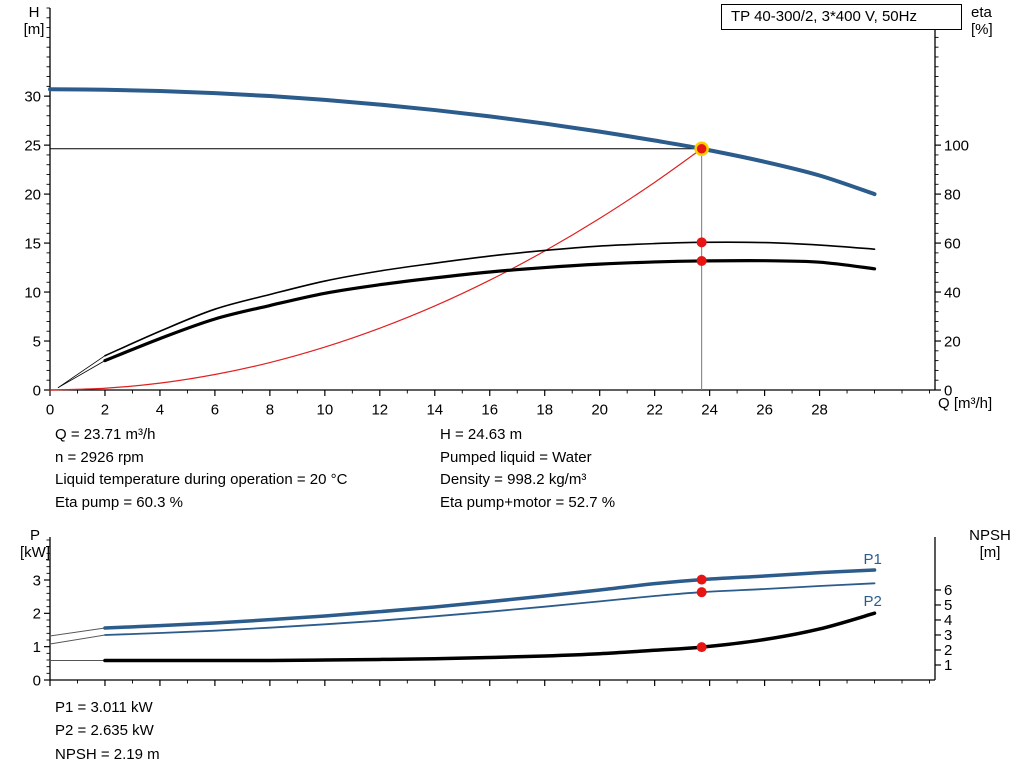  Describe the element at coordinates (32, 96) in the screenshot. I see `svg-text: 30` at that location.